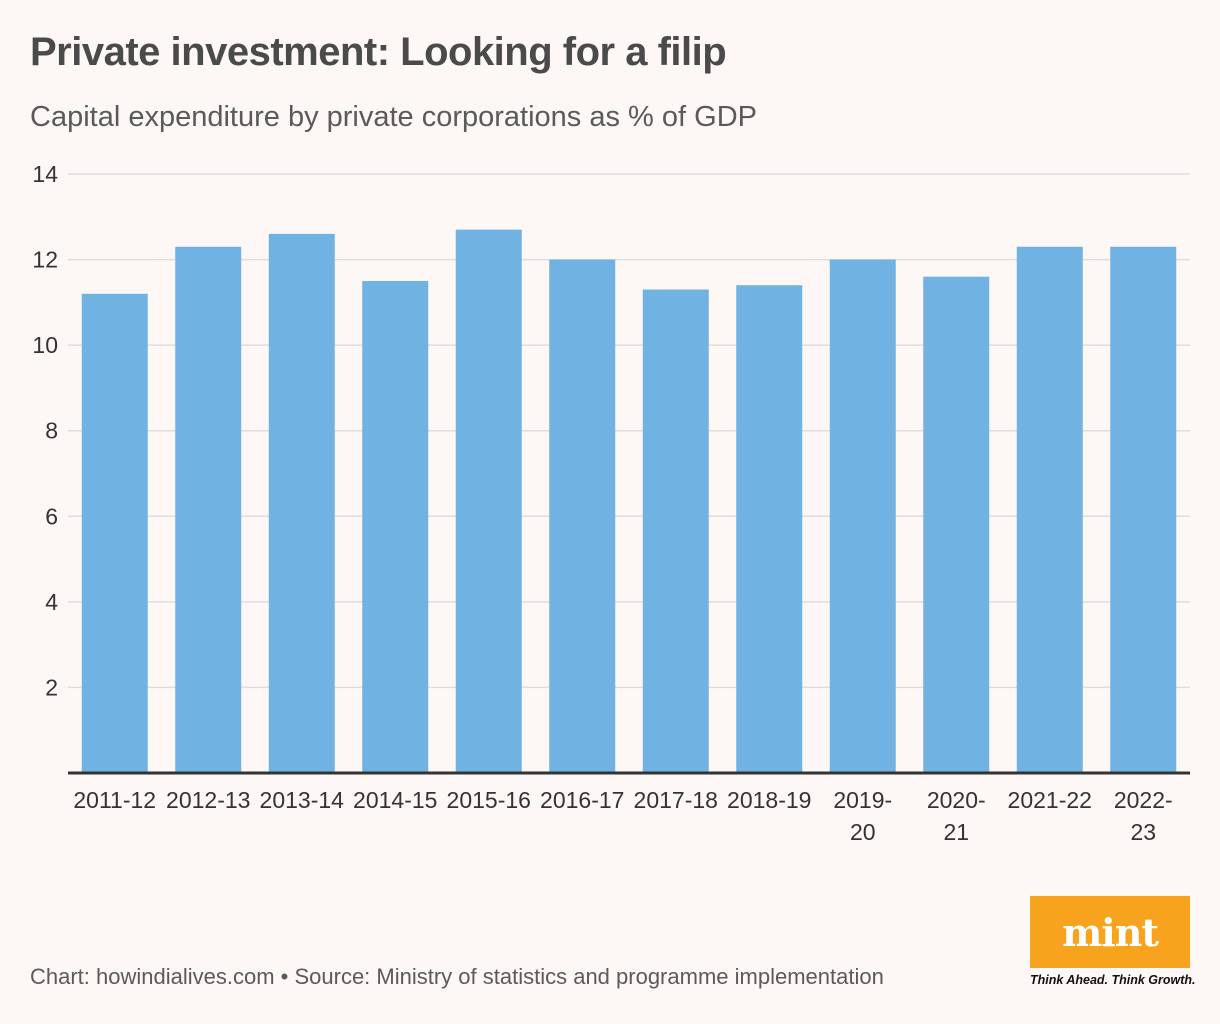 The width and height of the screenshot is (1220, 1024). What do you see at coordinates (1143, 816) in the screenshot?
I see `x-tick-label-2022-23: 2022-23` at bounding box center [1143, 816].